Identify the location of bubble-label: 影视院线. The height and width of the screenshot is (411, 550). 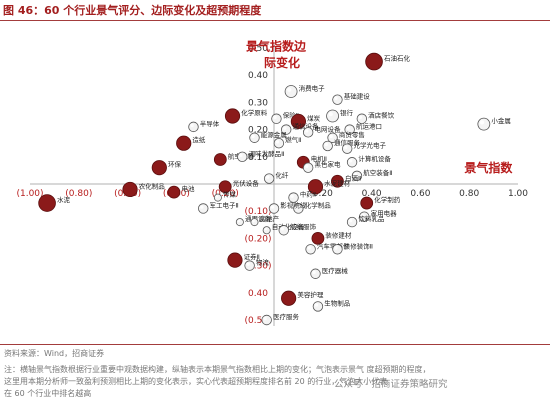
(293, 204).